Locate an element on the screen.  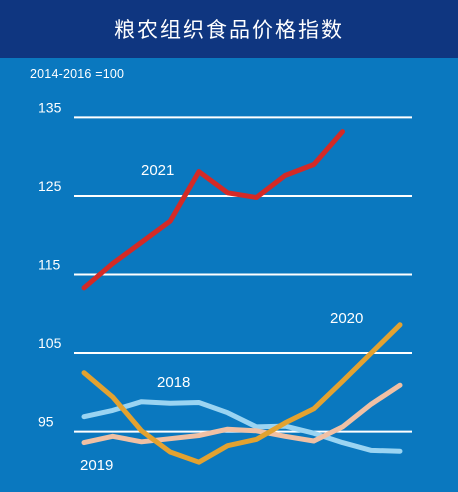
series-label-2019: 2019 is located at coordinates (96, 465).